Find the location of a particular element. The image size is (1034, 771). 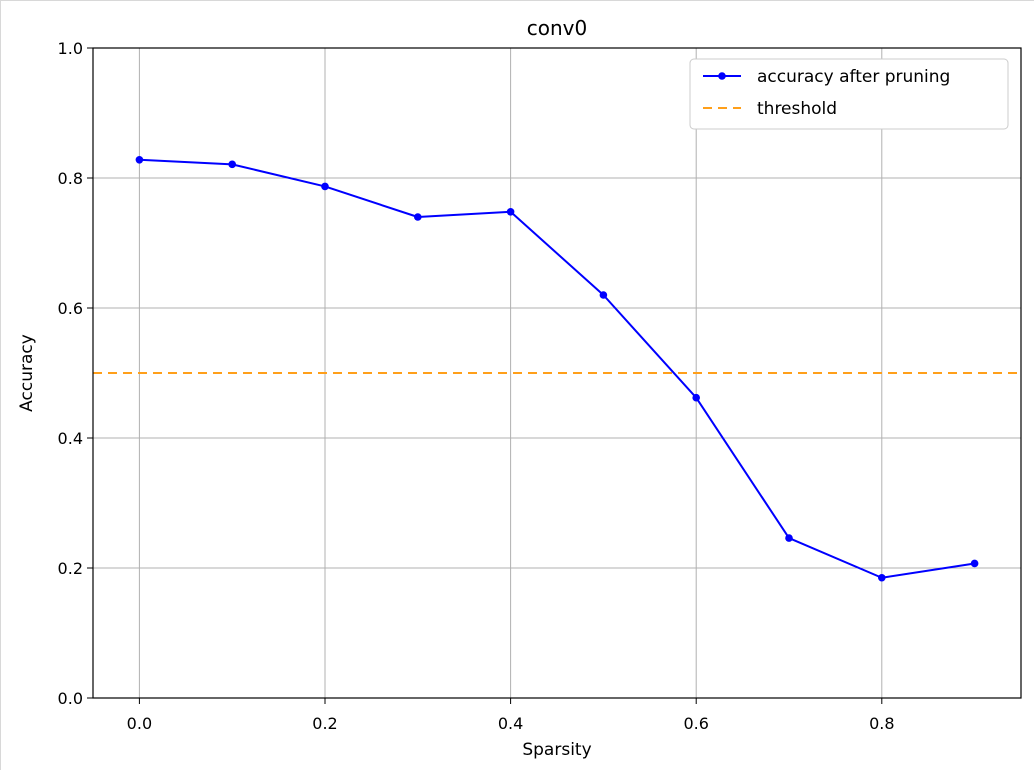

x-tick-label: 0.8 is located at coordinates (881, 723).